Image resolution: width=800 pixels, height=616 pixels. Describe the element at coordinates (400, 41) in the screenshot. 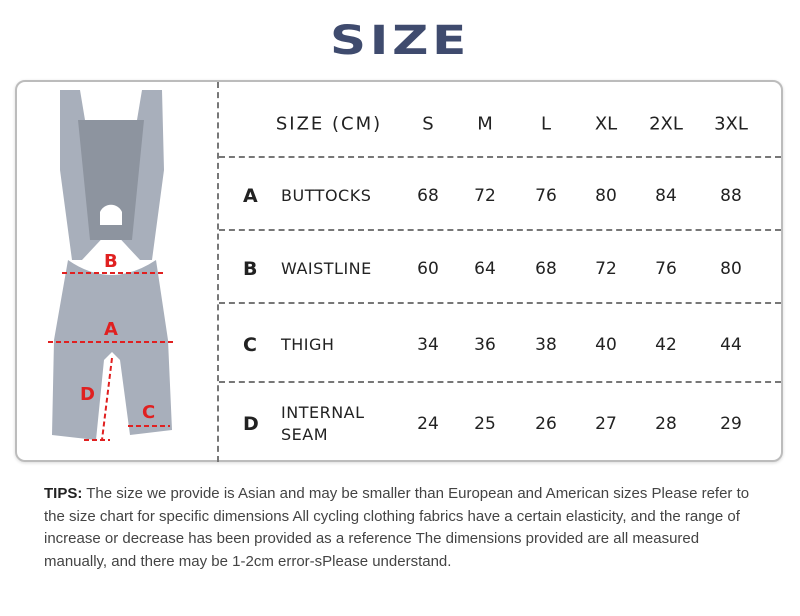

I see `page-title: SIZE` at that location.